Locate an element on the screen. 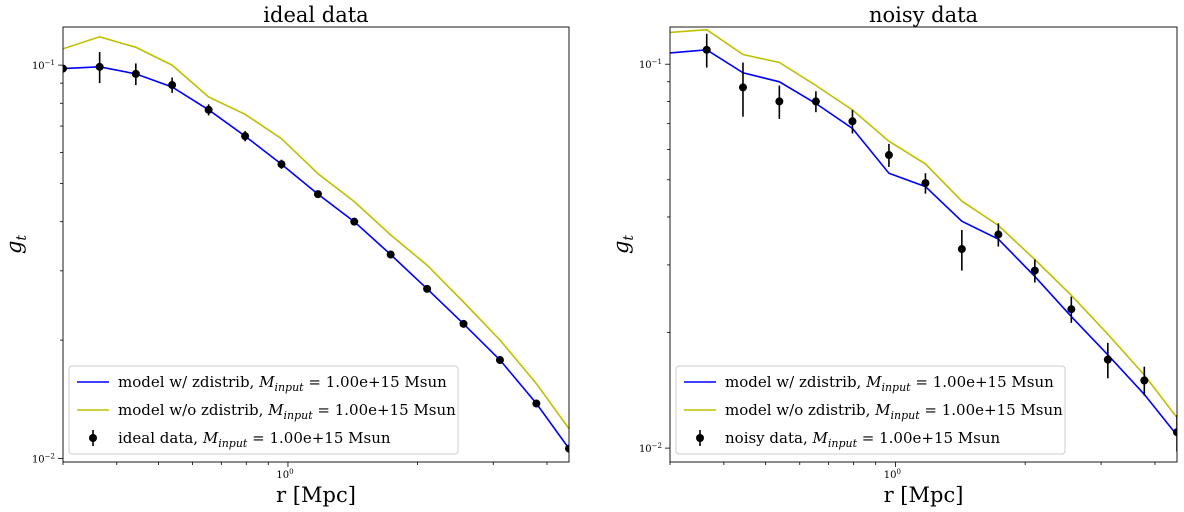 This screenshot has height=512, width=1184. legend-label-3: ideal data, Minput = 1.00e+15 Msun is located at coordinates (254, 439).